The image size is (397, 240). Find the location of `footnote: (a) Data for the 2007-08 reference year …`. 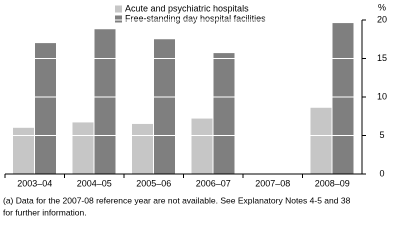

footnote: (a) Data for the 2007-08 reference year … is located at coordinates (177, 200).